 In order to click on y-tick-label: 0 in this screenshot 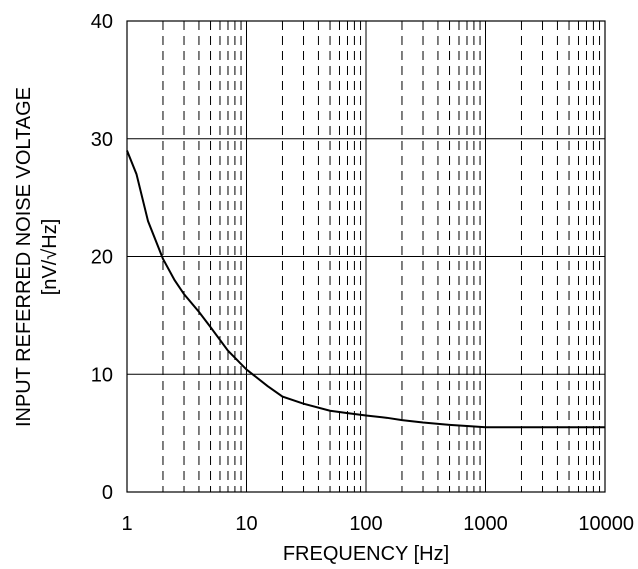, I will do `click(107, 493)`.